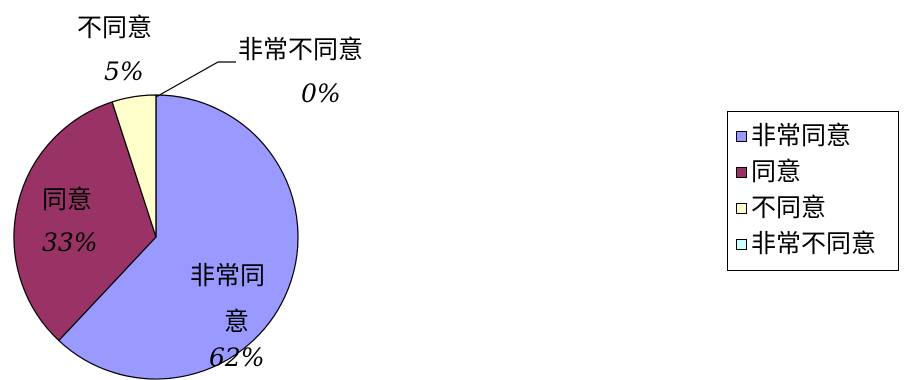 Image resolution: width=907 pixels, height=380 pixels. What do you see at coordinates (817, 172) in the screenshot?
I see `legend-item-同意: 同意` at bounding box center [817, 172].